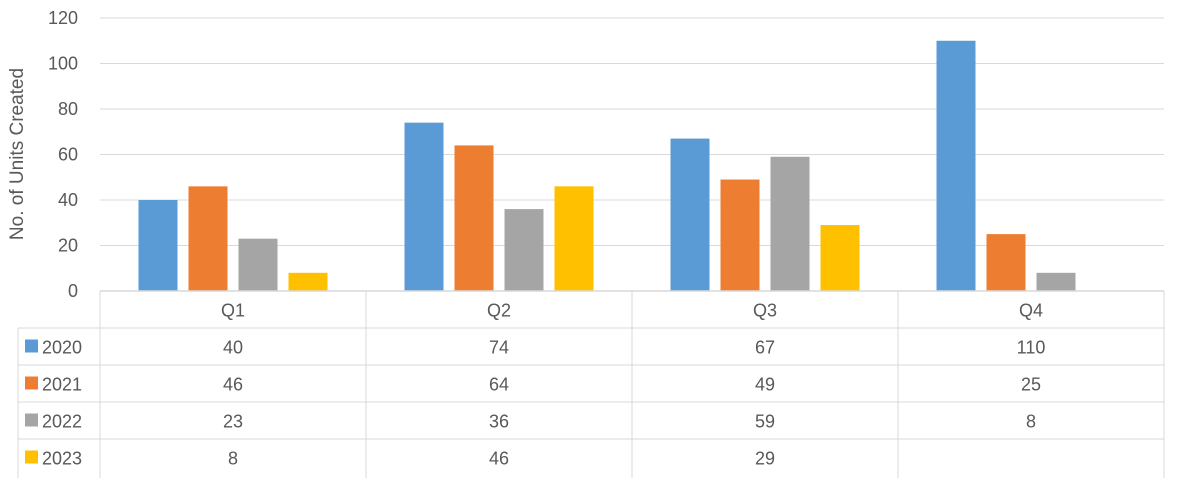 This screenshot has width=1178, height=483. I want to click on y-tick-label: 40, so click(68, 200).